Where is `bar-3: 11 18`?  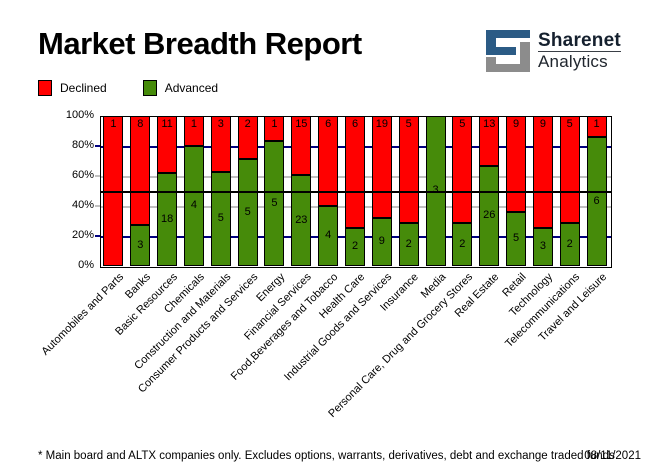
bar-3: 11 18 is located at coordinates (167, 191).